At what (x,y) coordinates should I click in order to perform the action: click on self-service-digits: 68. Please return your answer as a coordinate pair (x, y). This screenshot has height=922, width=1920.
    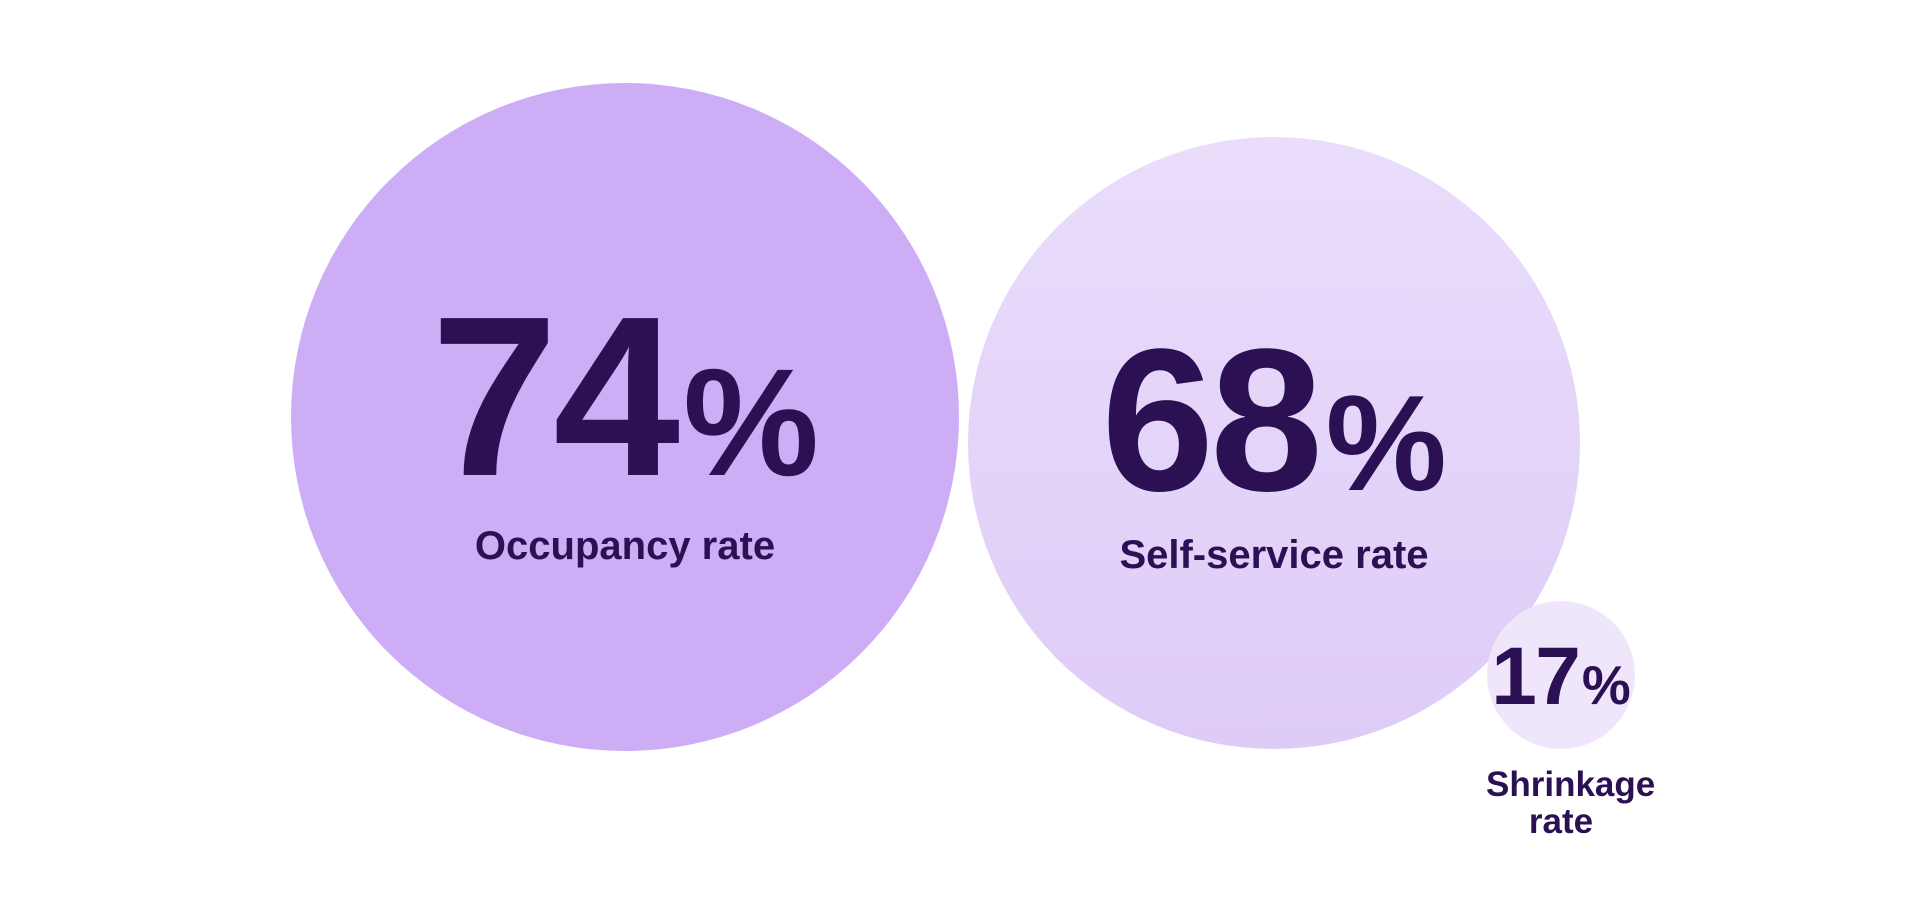
    Looking at the image, I should click on (1212, 420).